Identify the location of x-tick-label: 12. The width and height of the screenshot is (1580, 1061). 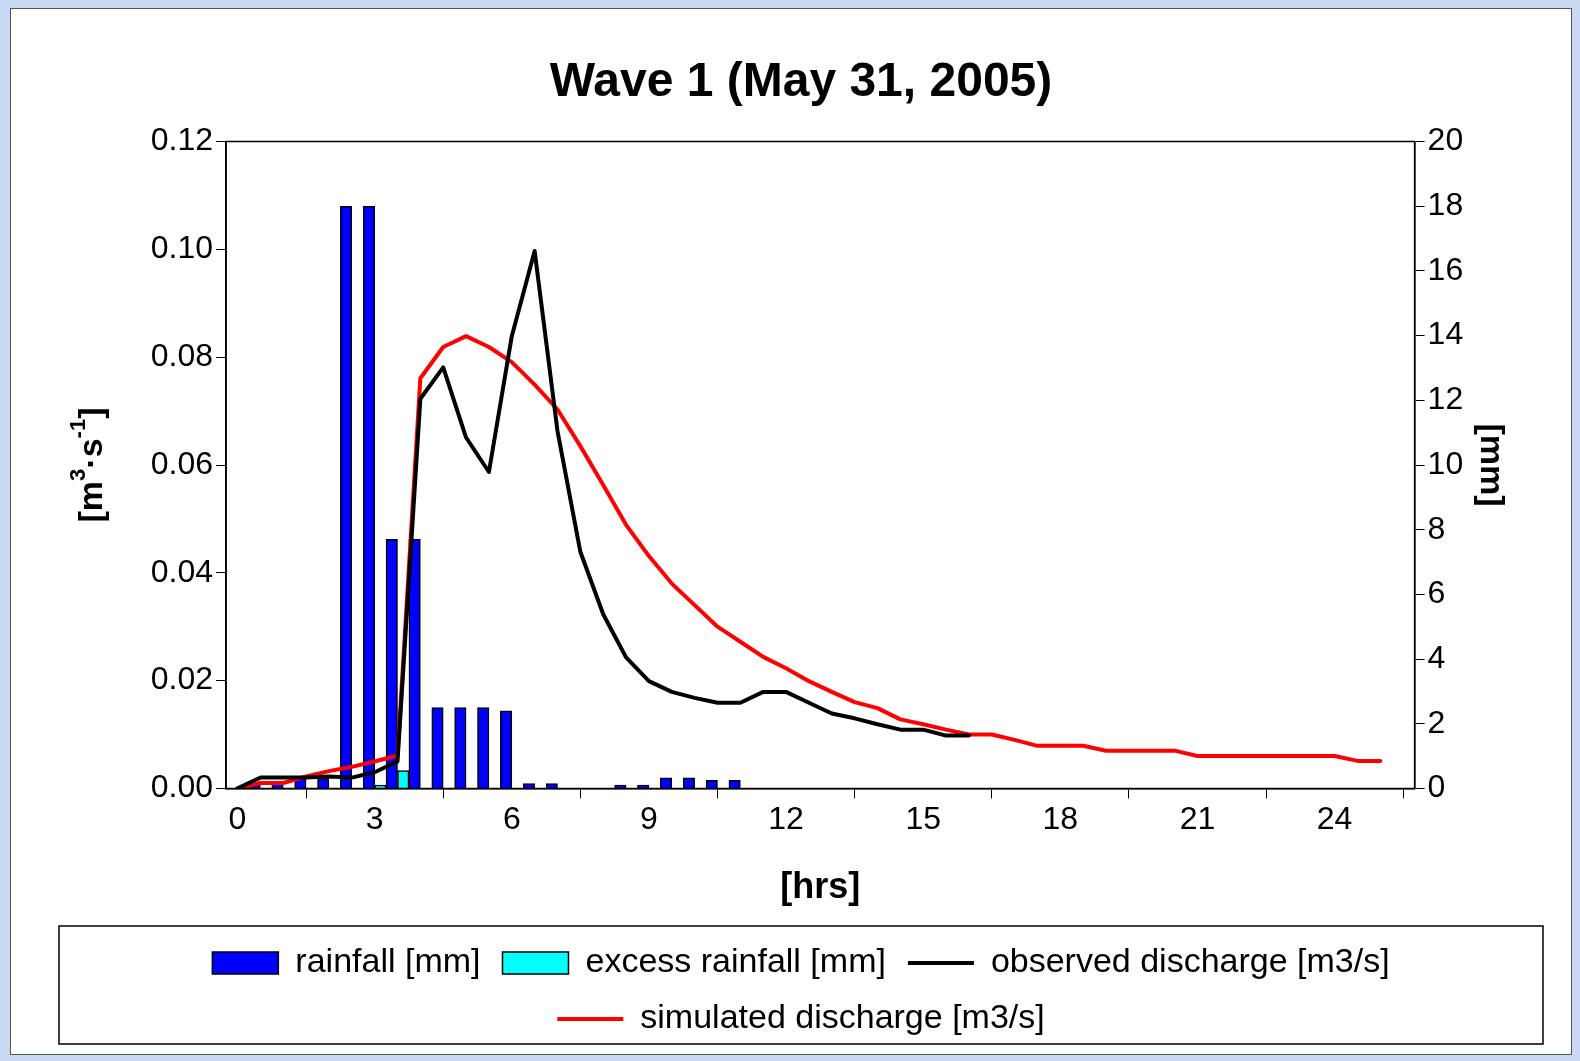
(786, 818).